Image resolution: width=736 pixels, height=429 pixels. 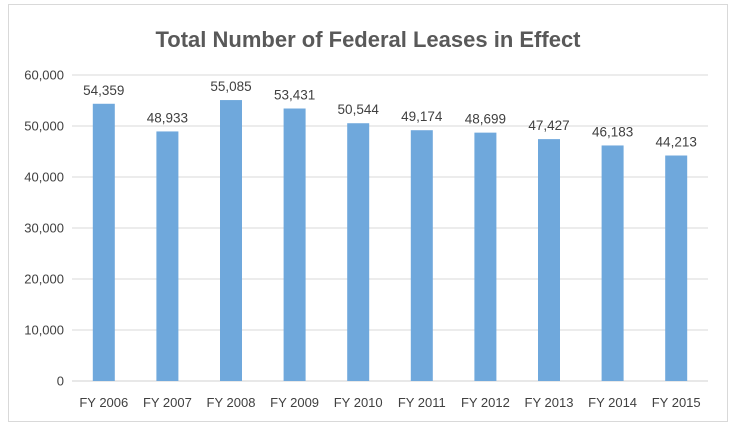 What do you see at coordinates (548, 125) in the screenshot?
I see `data-label: 47,427` at bounding box center [548, 125].